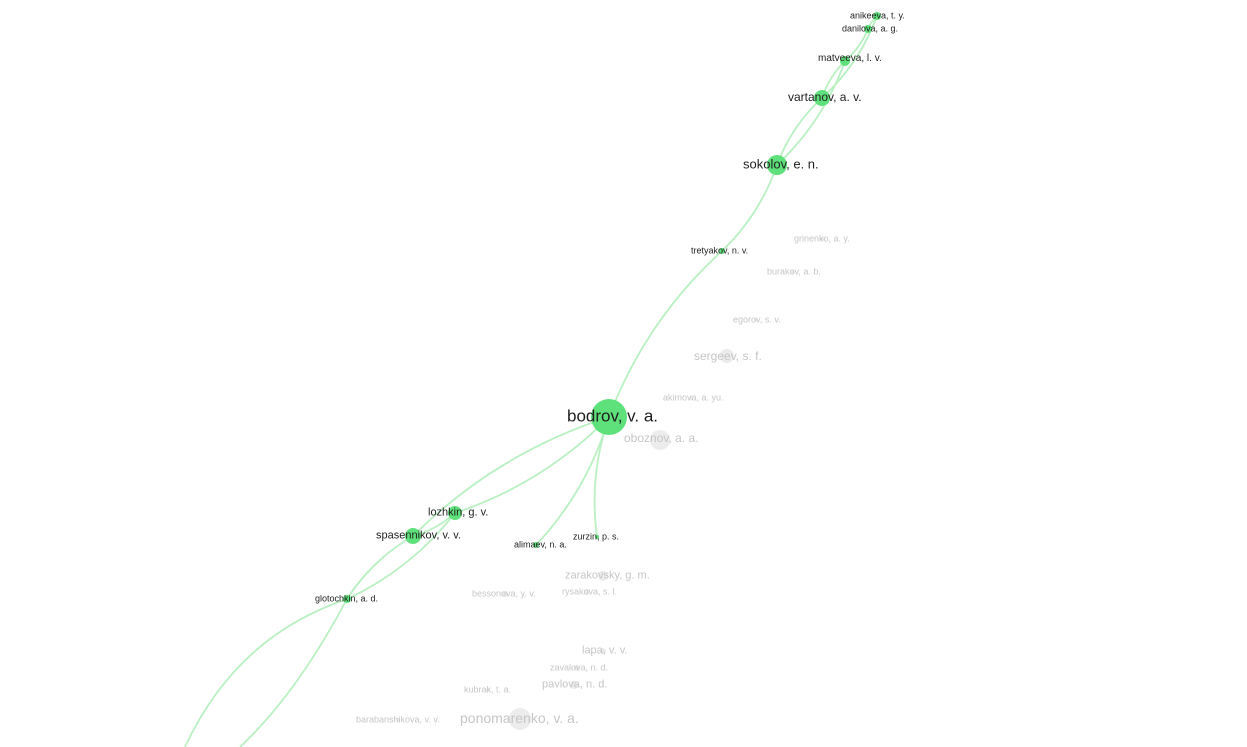 The height and width of the screenshot is (747, 1247). What do you see at coordinates (822, 98) in the screenshot?
I see `node-vartanov` at bounding box center [822, 98].